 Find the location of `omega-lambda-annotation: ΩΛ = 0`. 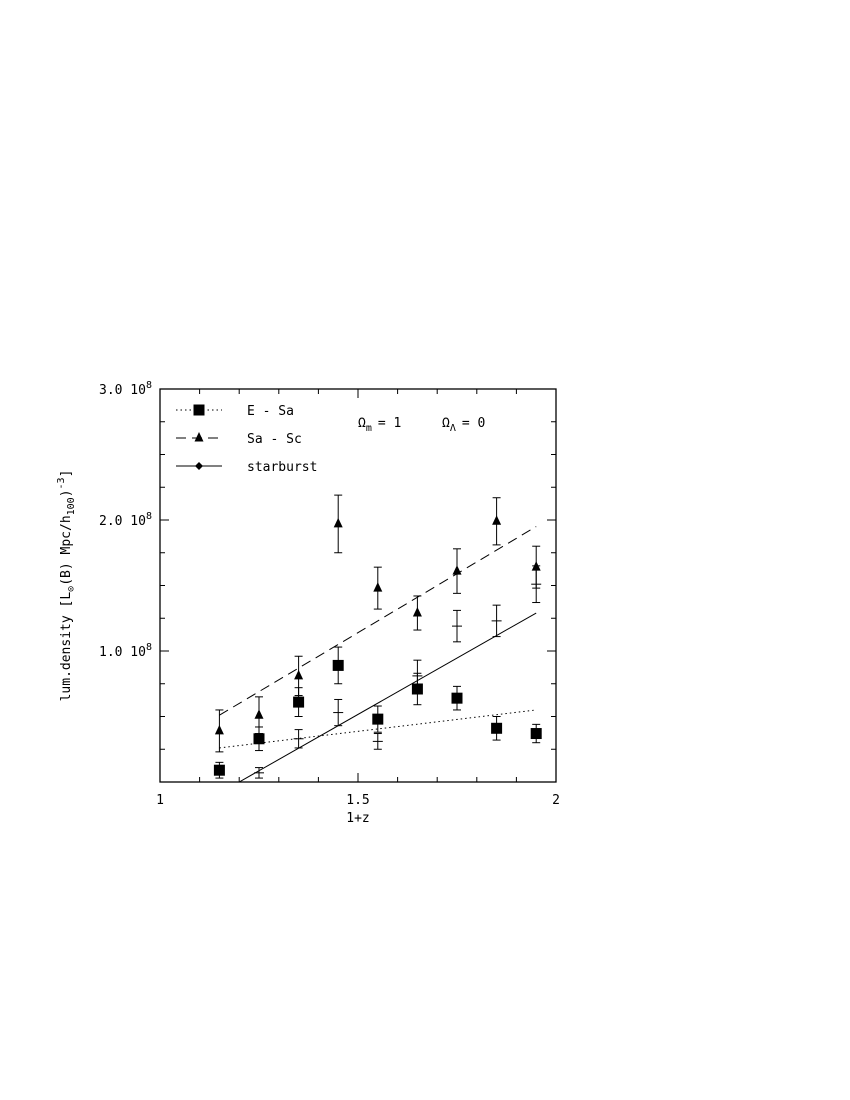

omega-lambda-annotation: ΩΛ = 0 is located at coordinates (463, 425).